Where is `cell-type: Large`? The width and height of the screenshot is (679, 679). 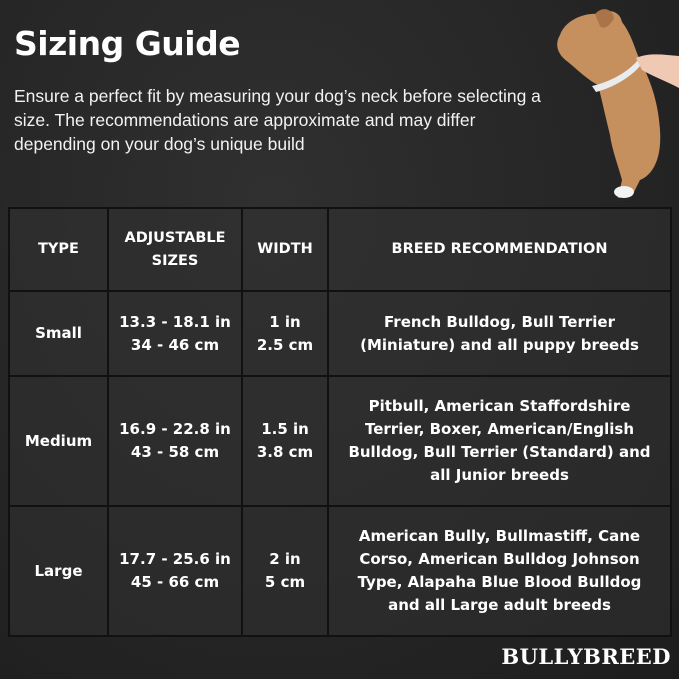
cell-type: Large is located at coordinates (58, 571).